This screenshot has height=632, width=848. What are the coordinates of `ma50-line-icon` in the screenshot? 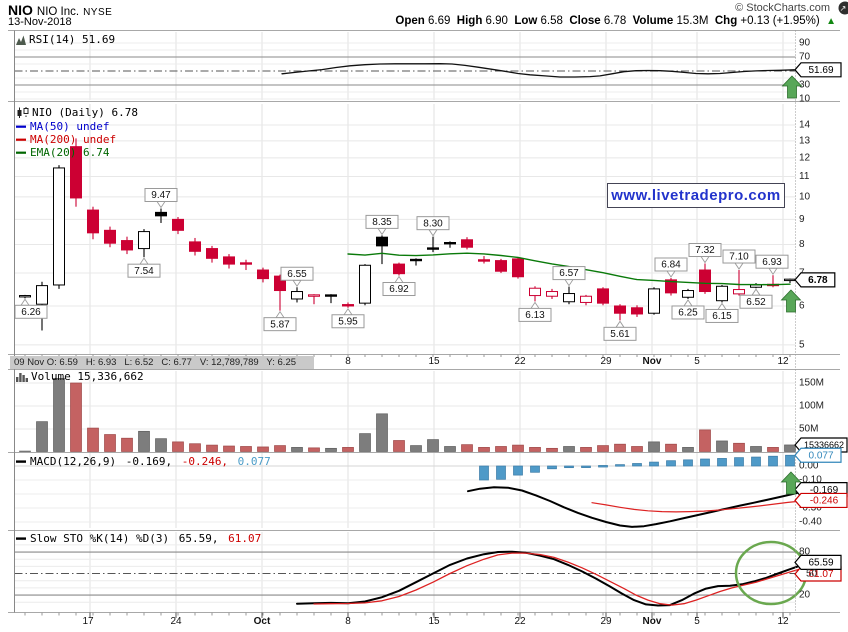 It's located at (21, 126).